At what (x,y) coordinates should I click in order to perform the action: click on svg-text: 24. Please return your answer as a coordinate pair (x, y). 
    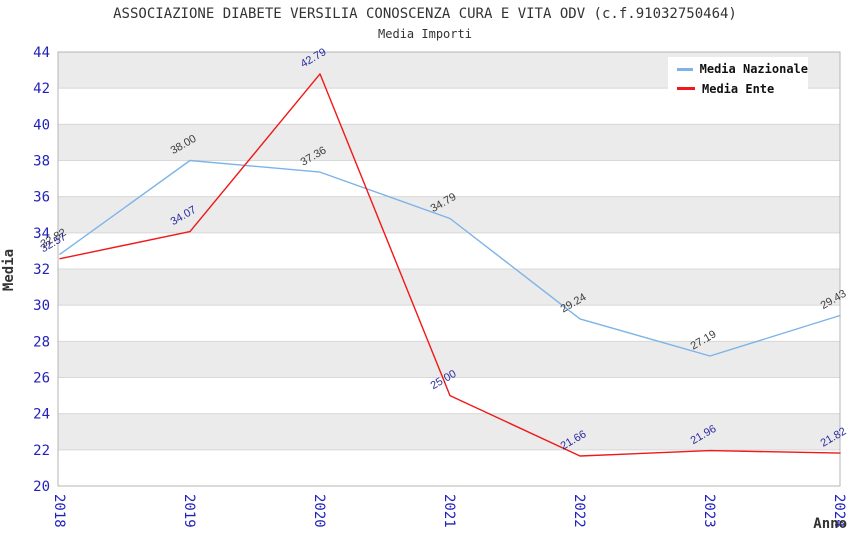
    Looking at the image, I should click on (41, 415).